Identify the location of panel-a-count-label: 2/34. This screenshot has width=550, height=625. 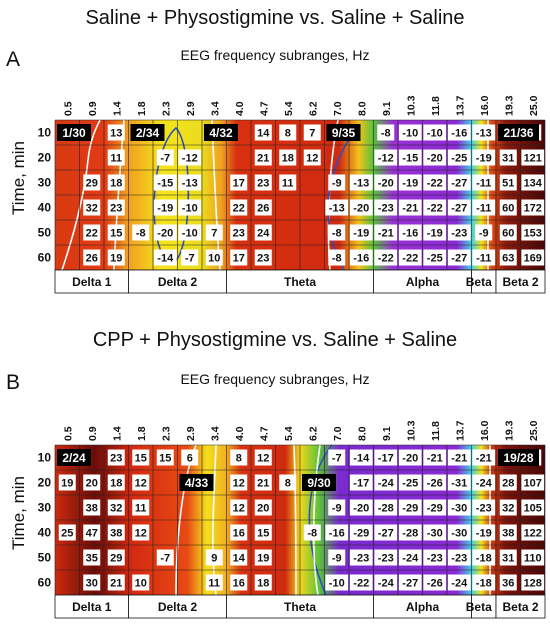
(148, 133).